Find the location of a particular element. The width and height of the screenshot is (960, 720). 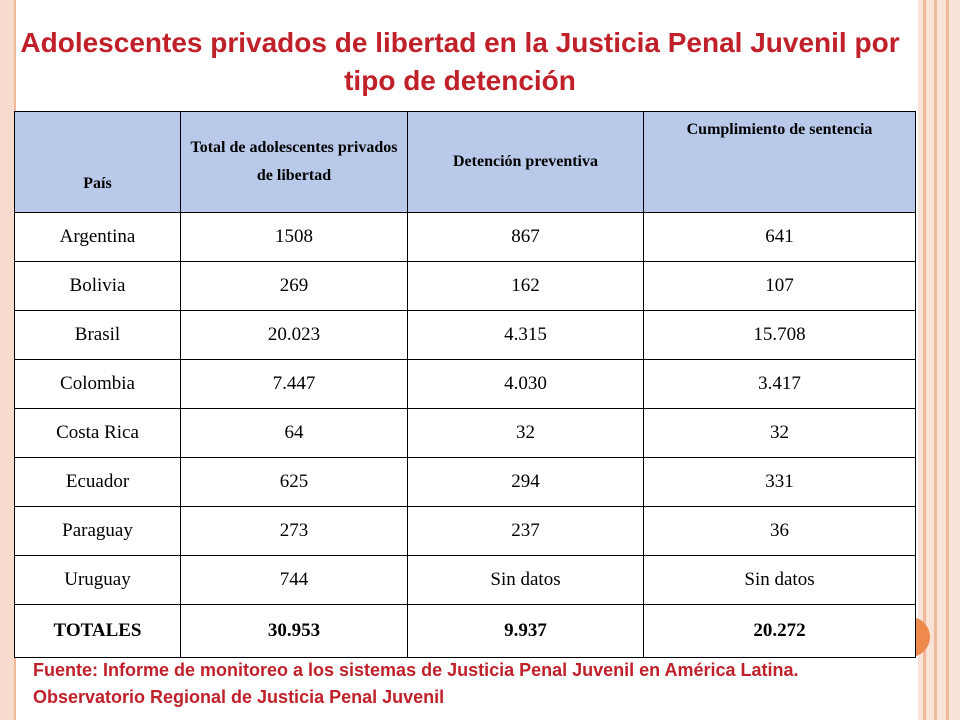

slide-frame-right is located at coordinates (939, 360).